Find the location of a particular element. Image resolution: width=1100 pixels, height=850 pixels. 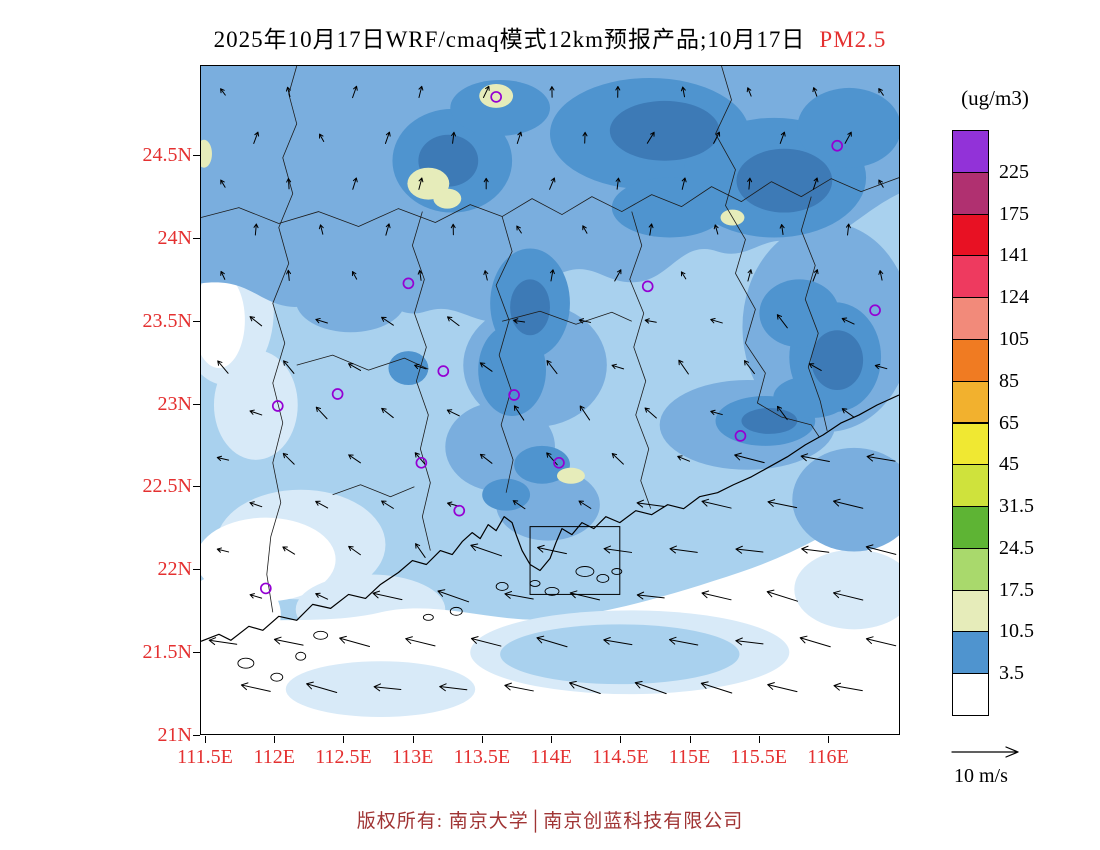

colorbar-level-label: 175 is located at coordinates (1014, 213).